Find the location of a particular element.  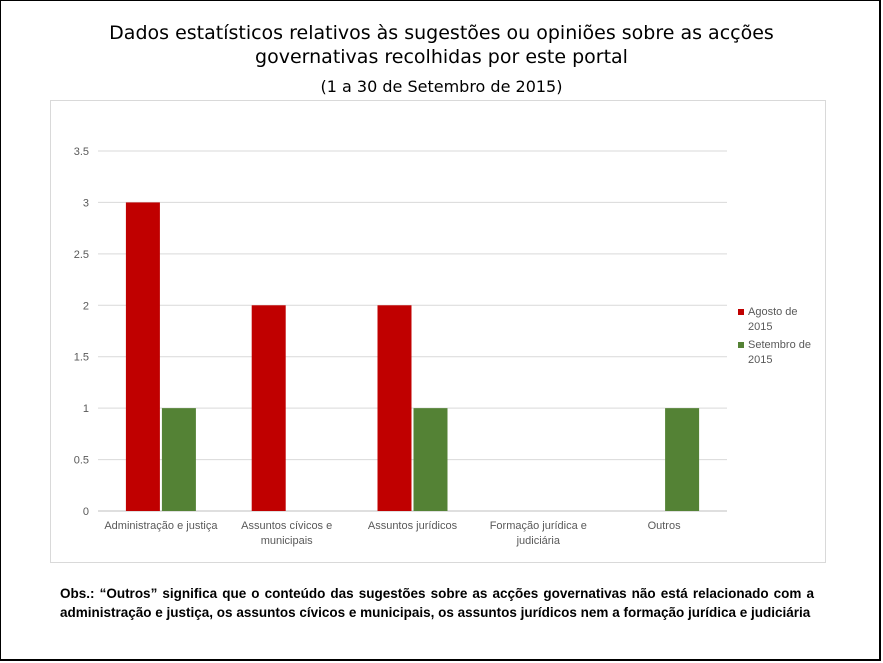

chart-title-line-2: governativas recolhidas por este portal is located at coordinates (441, 57).